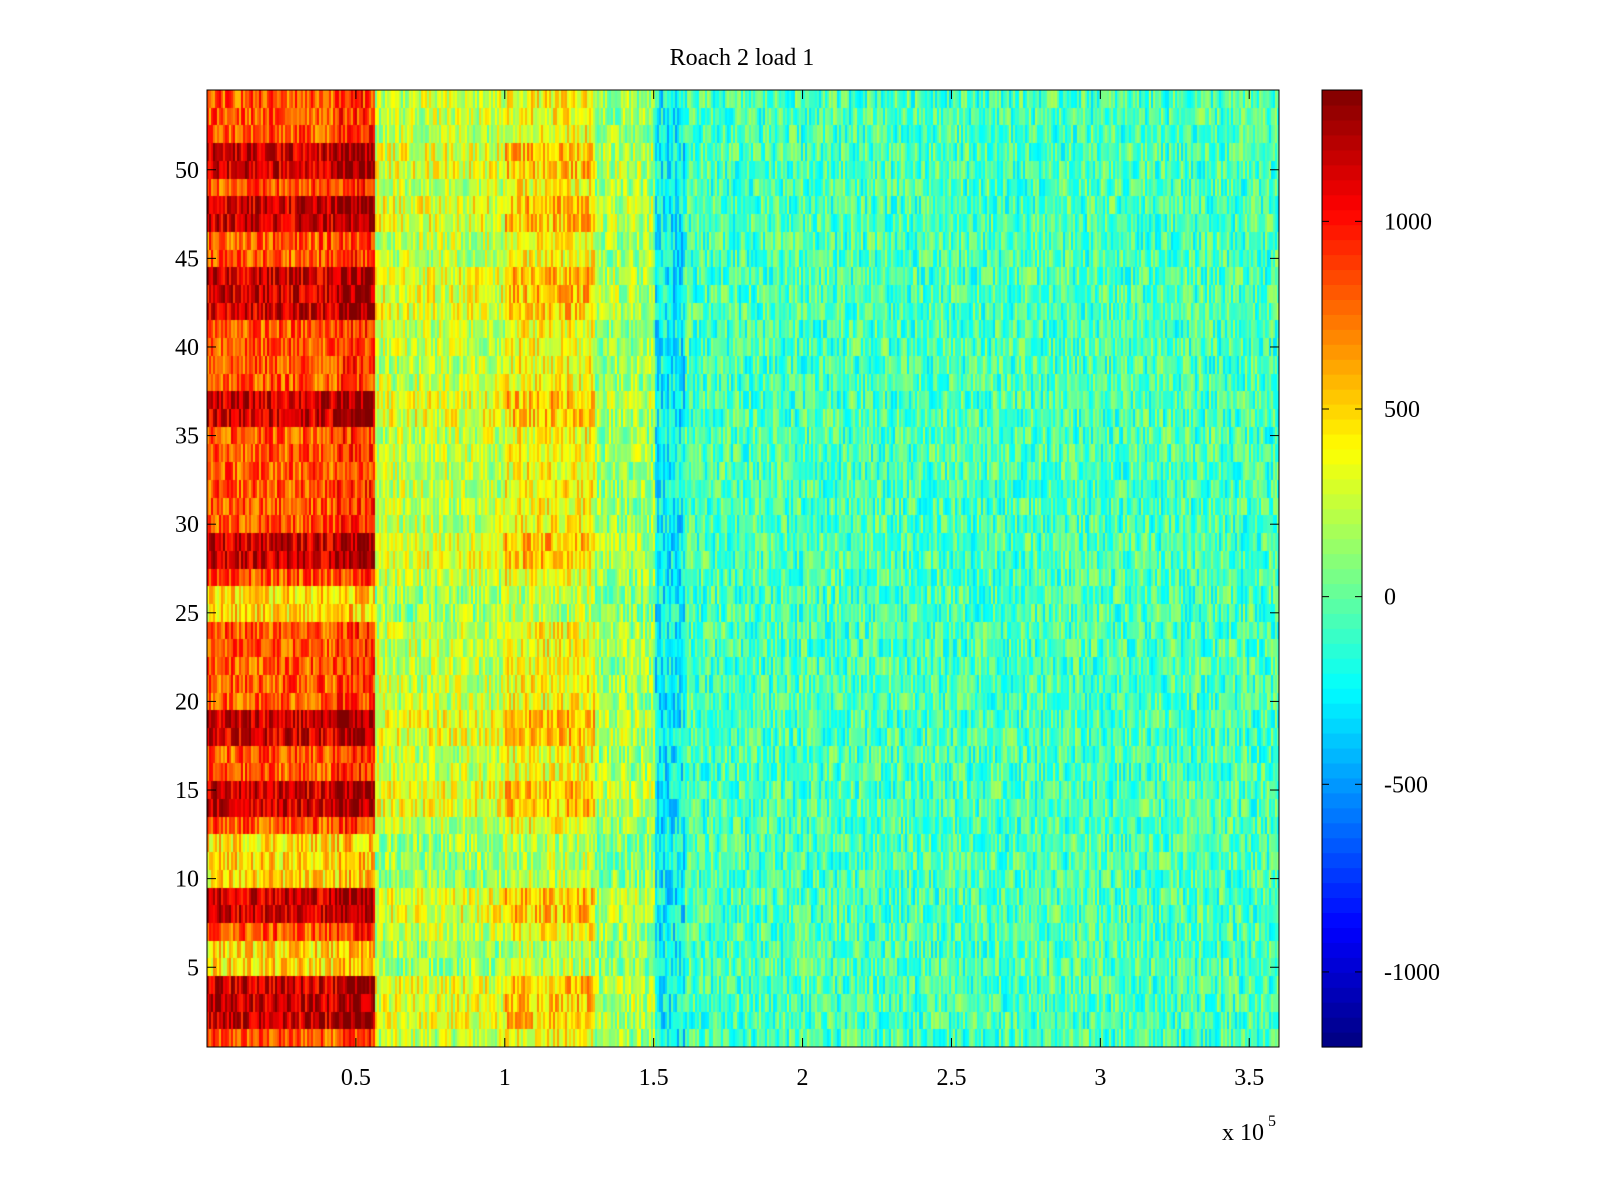  Describe the element at coordinates (1408, 222) in the screenshot. I see `colorbar-tick-label: 1000` at that location.